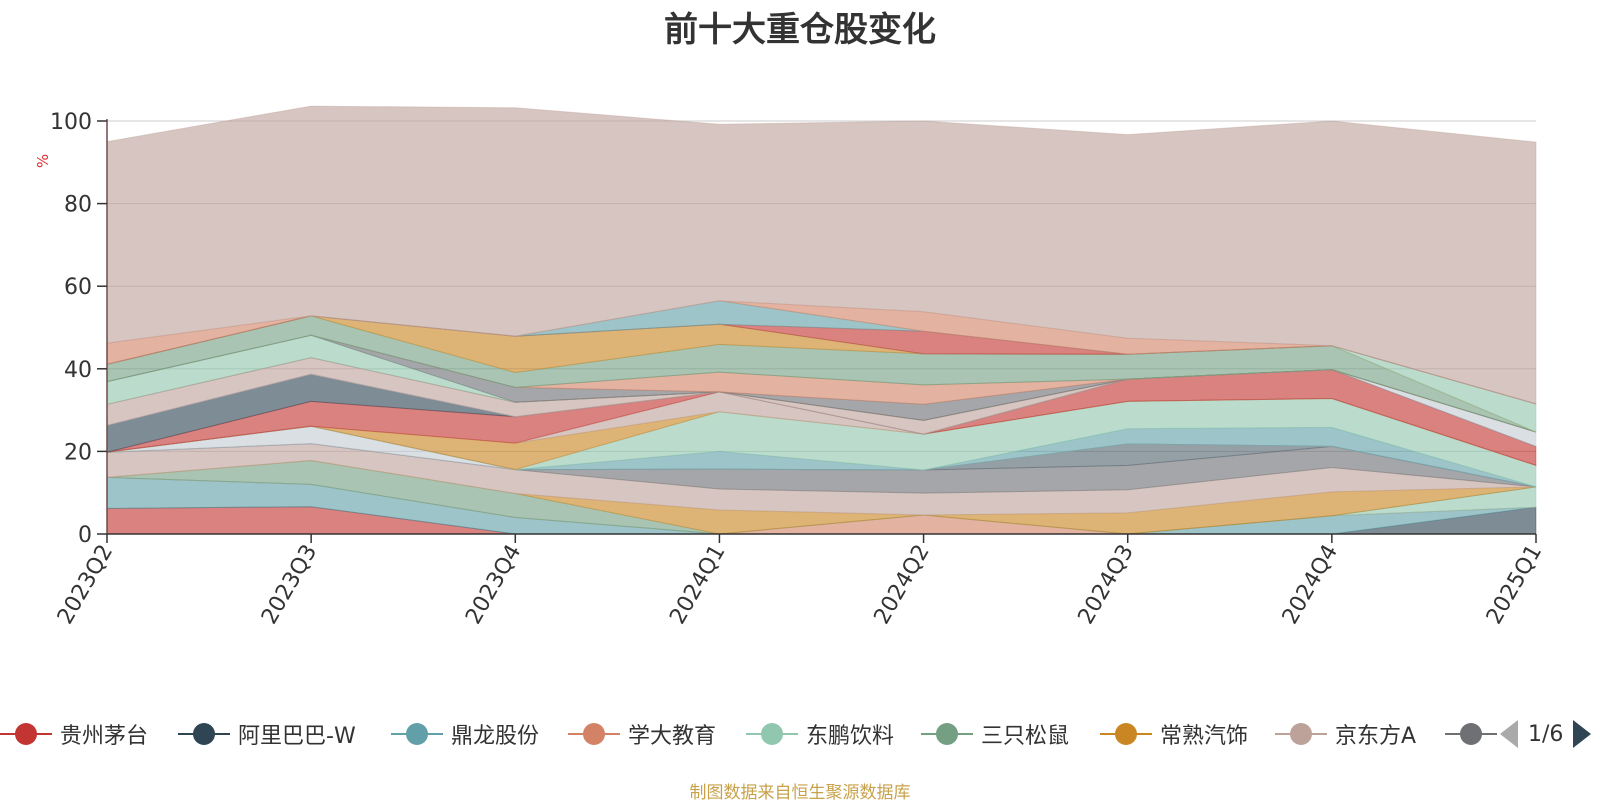  What do you see at coordinates (104, 736) in the screenshot?
I see `legend-label: 贵州茅台` at bounding box center [104, 736].